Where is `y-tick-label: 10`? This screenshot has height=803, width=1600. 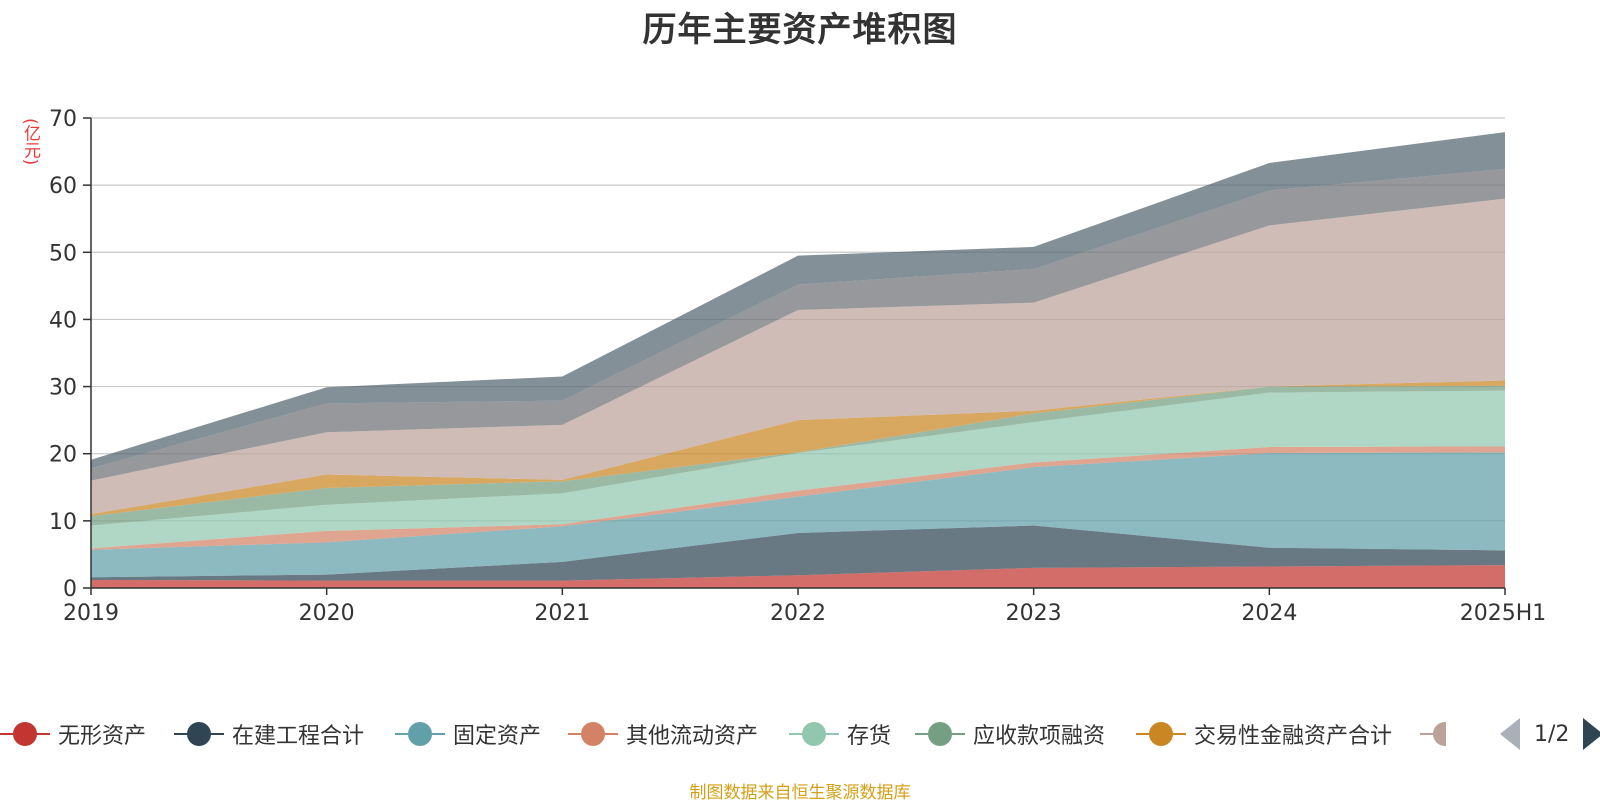 y-tick-label: 10 is located at coordinates (63, 522).